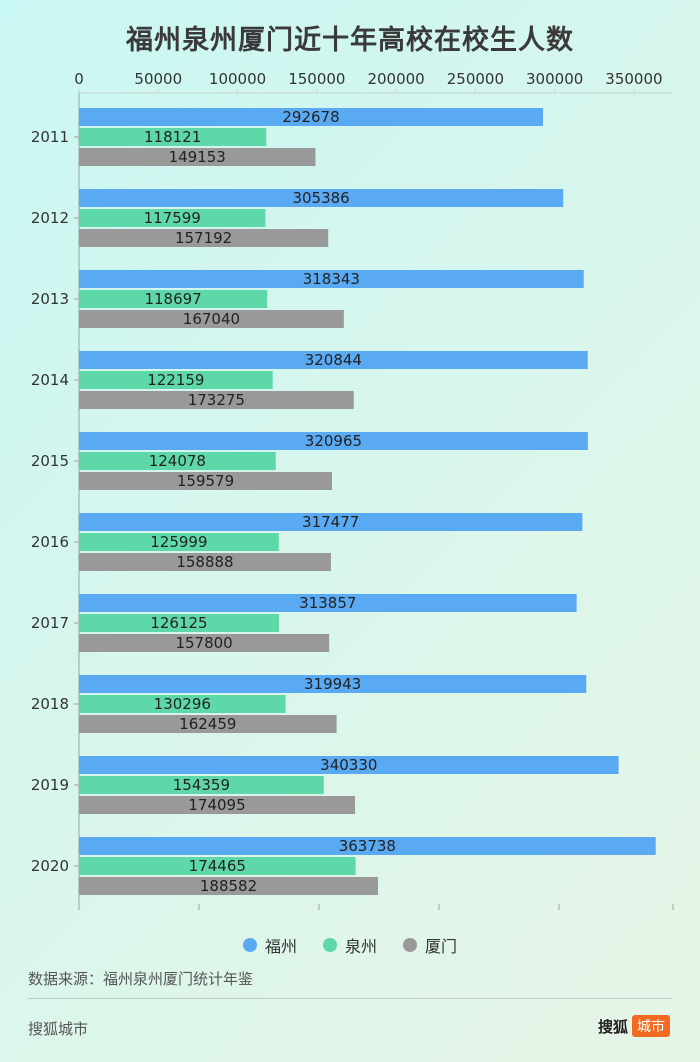  Describe the element at coordinates (50, 704) in the screenshot. I see `y-tick-label: 2018` at that location.